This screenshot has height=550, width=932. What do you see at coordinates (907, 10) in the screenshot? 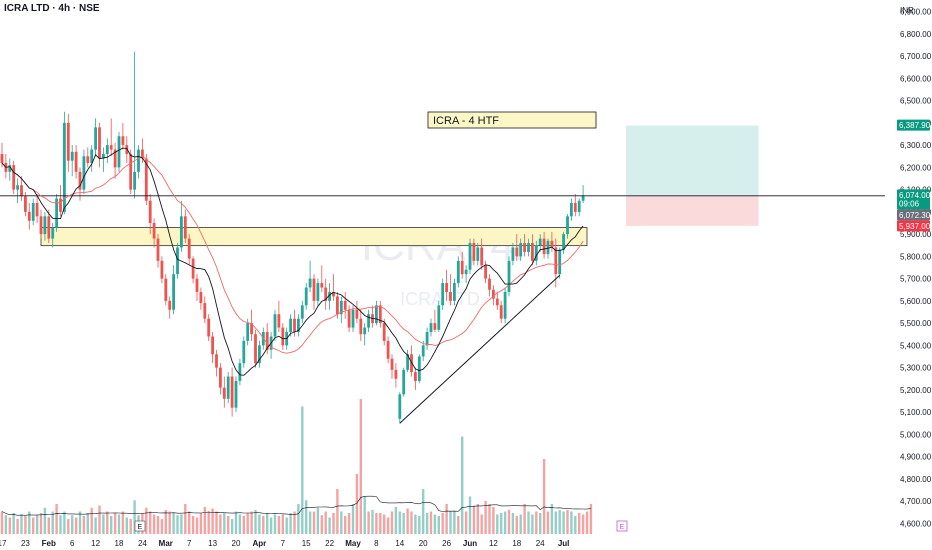
I see `currency-label: INR` at bounding box center [907, 10].